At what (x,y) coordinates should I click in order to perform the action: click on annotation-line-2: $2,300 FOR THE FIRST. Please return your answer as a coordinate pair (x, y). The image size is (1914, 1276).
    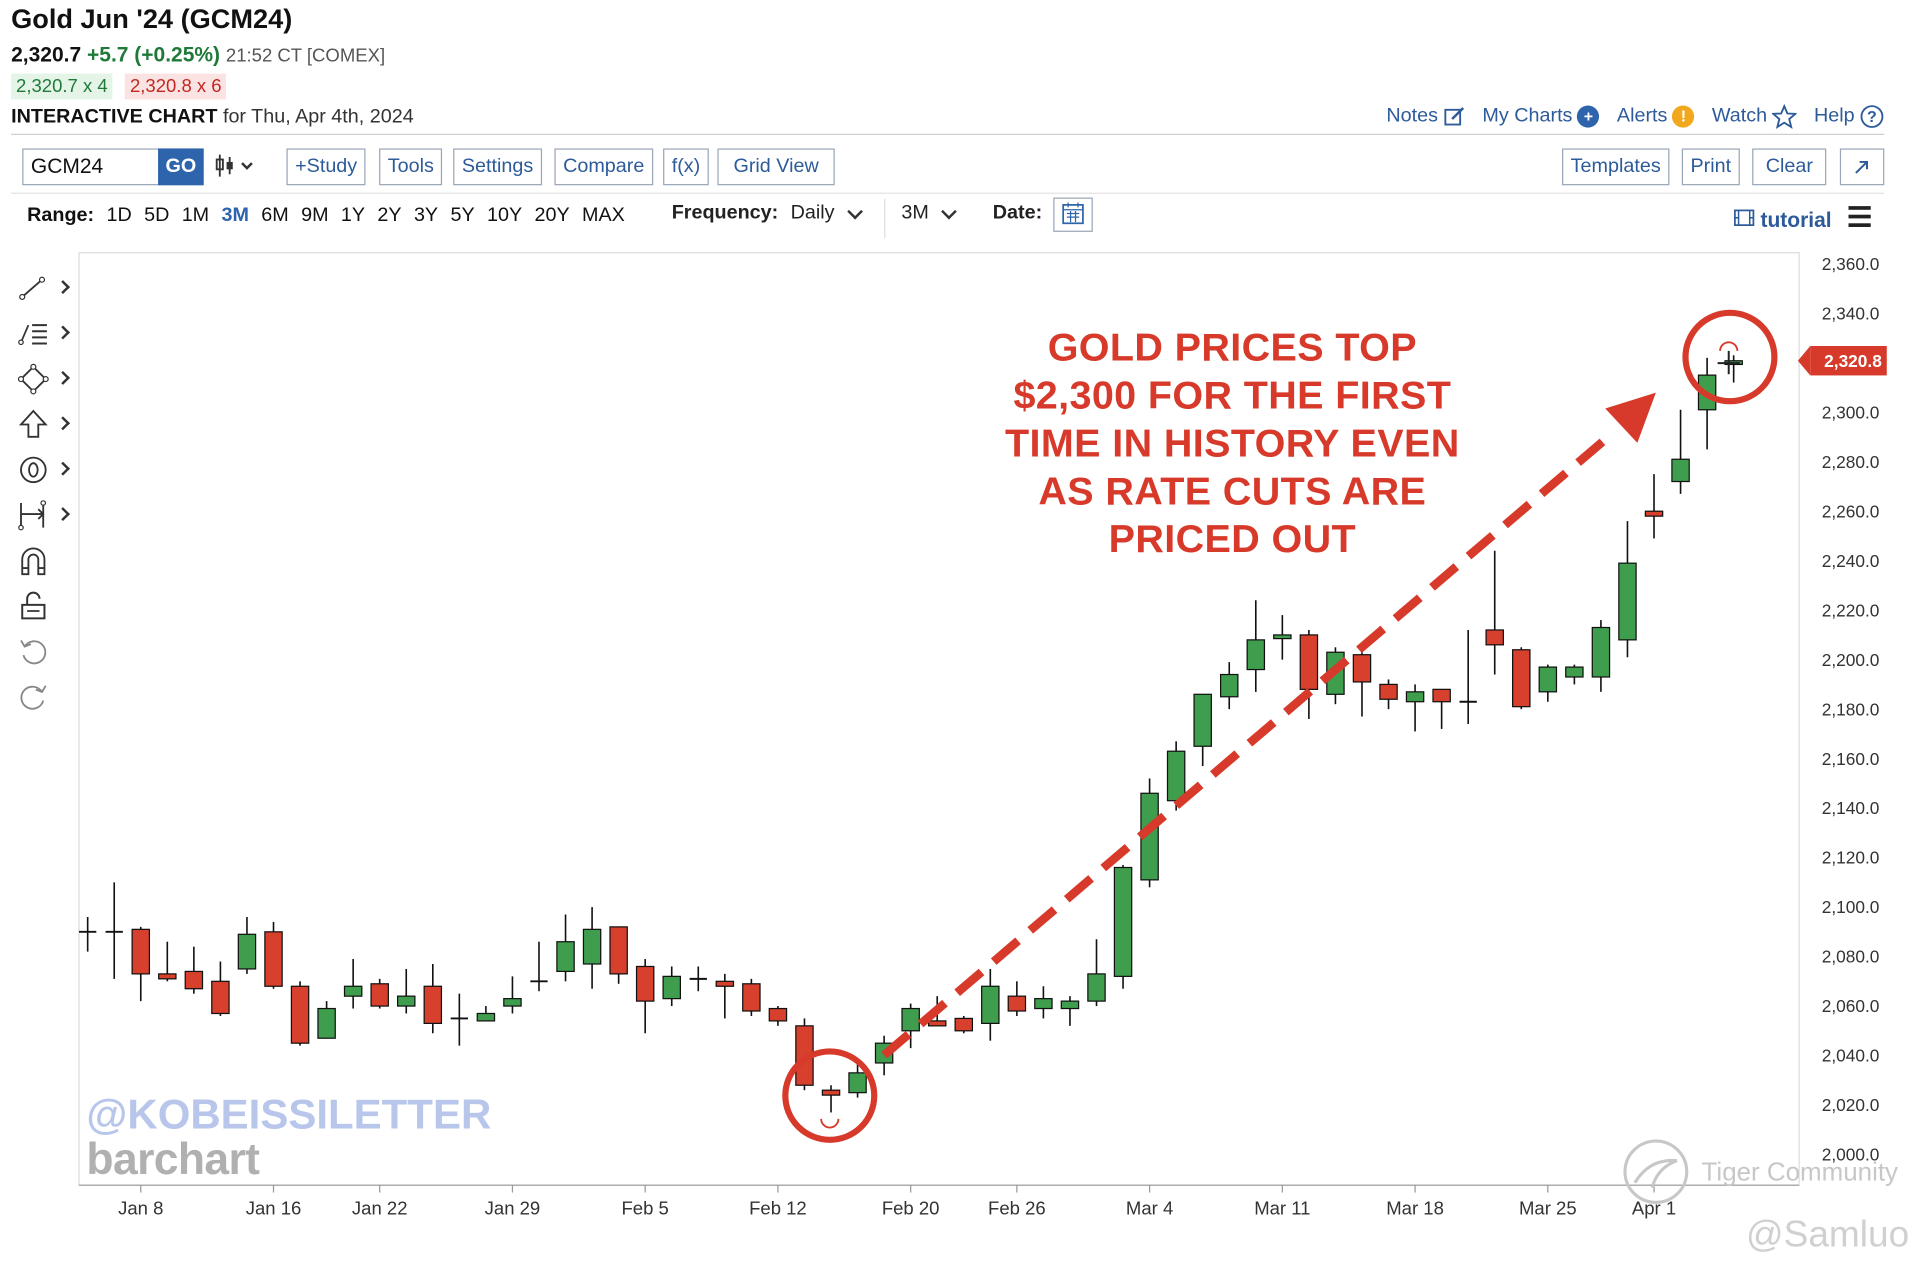
    Looking at the image, I should click on (1232, 395).